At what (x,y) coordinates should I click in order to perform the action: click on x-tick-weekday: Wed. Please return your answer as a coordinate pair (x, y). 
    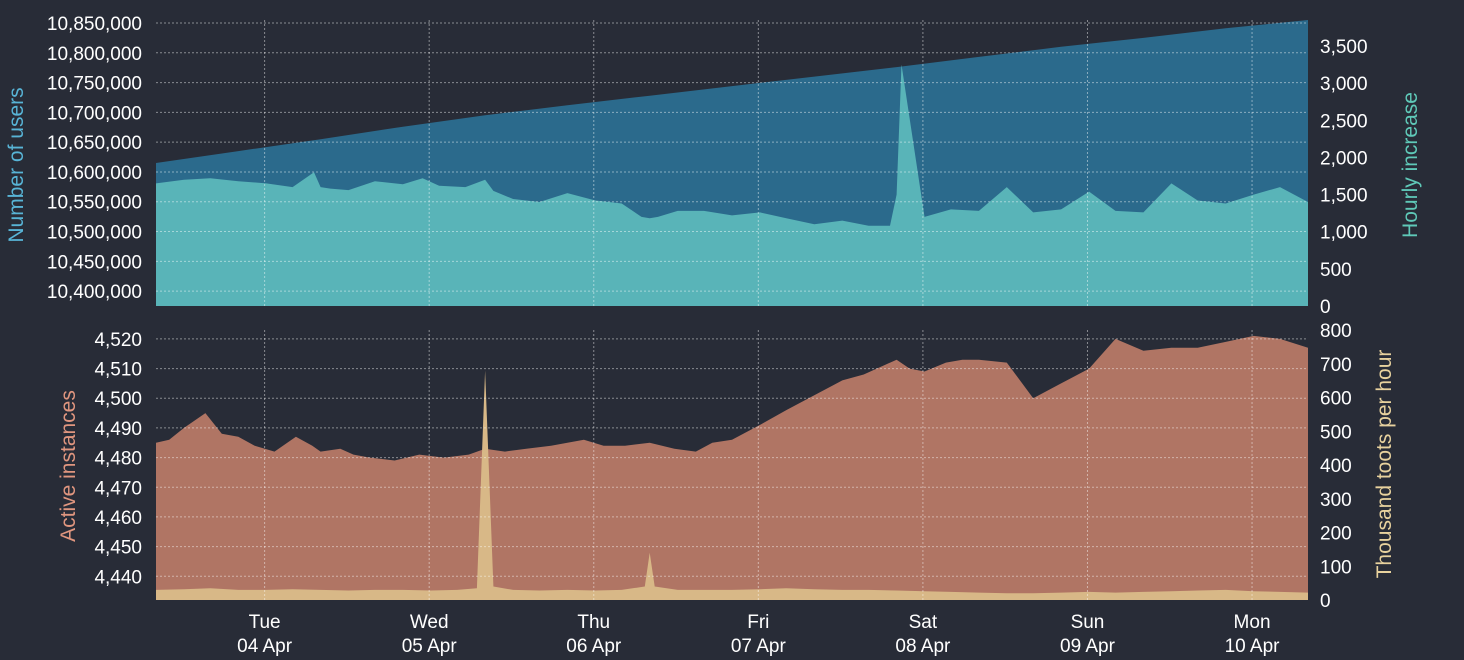
    Looking at the image, I should click on (429, 622).